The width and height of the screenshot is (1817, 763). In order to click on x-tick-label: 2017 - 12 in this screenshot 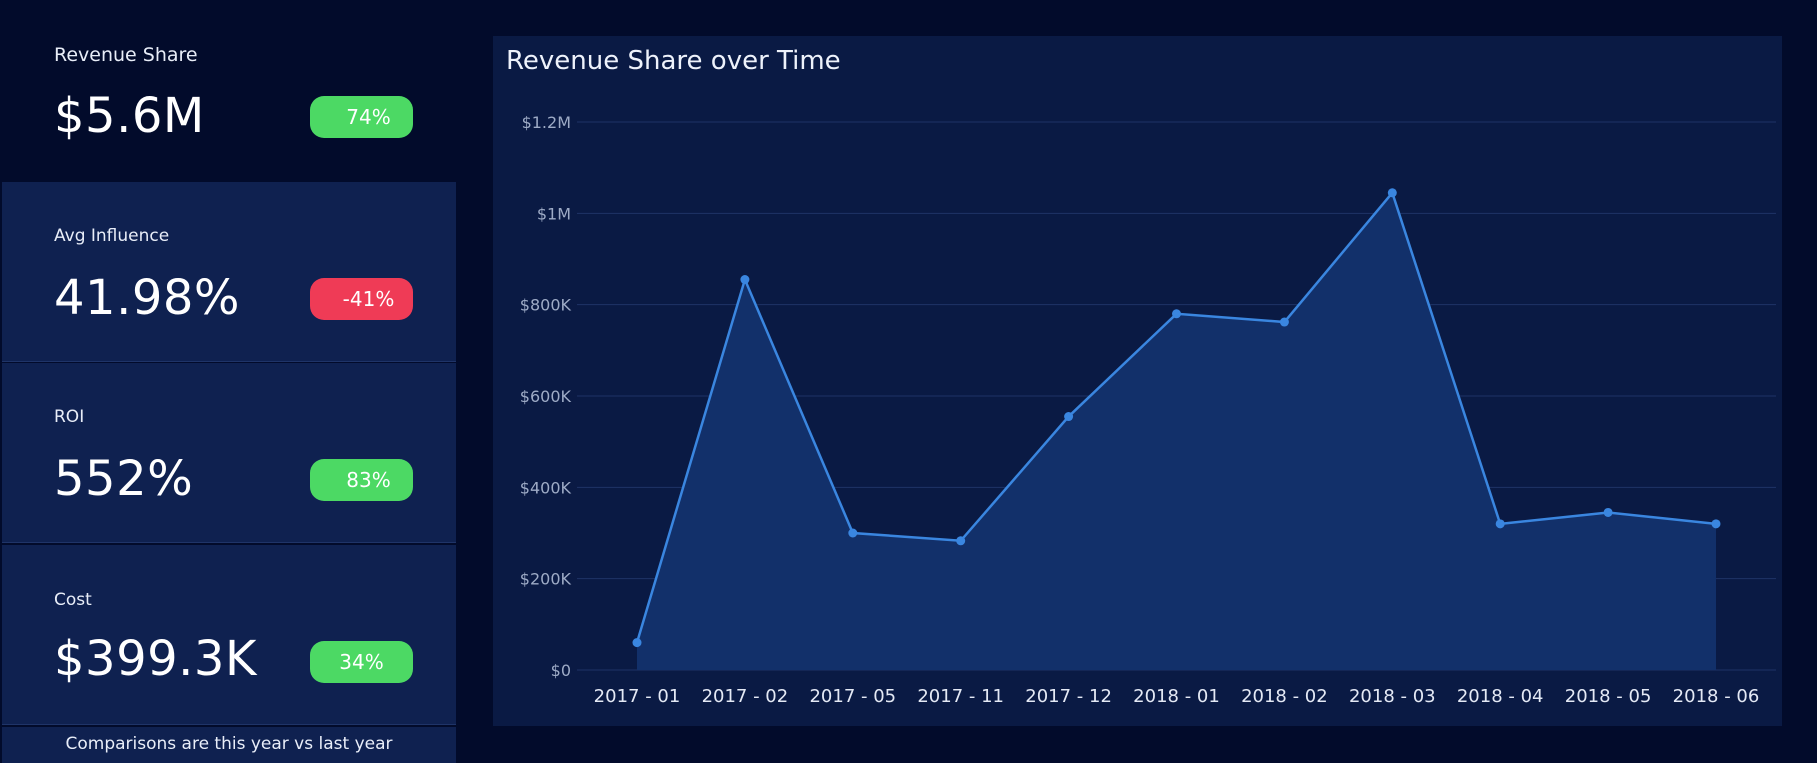, I will do `click(1068, 696)`.